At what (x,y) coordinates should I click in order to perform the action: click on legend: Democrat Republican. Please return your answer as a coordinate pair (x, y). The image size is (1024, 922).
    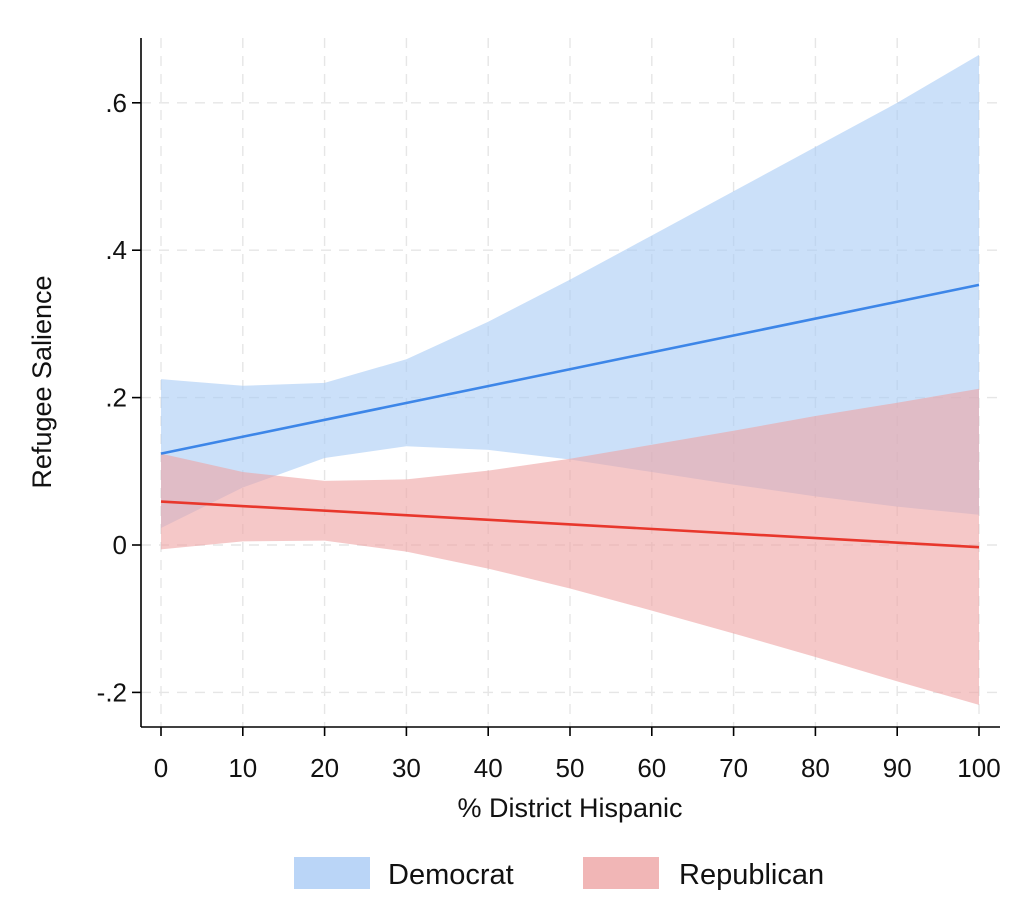
    Looking at the image, I should click on (559, 874).